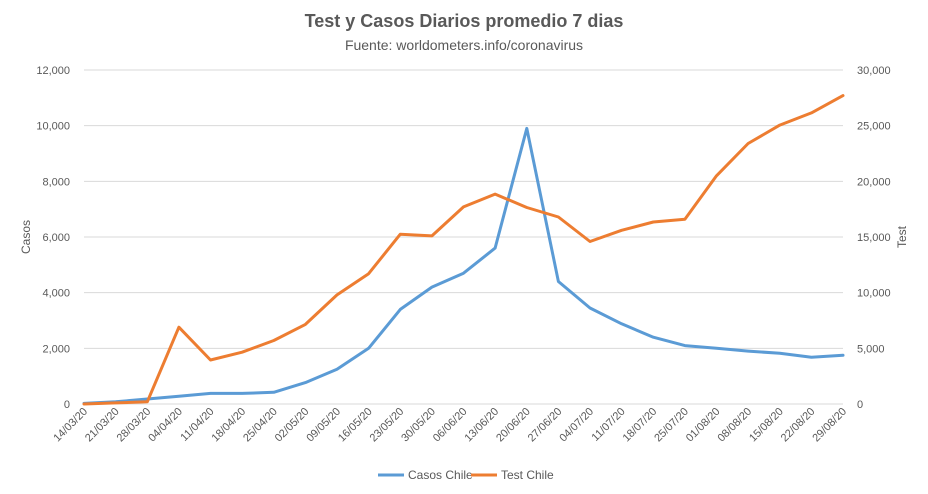  What do you see at coordinates (53, 71) in the screenshot?
I see `left-tick-label: 12,000` at bounding box center [53, 71].